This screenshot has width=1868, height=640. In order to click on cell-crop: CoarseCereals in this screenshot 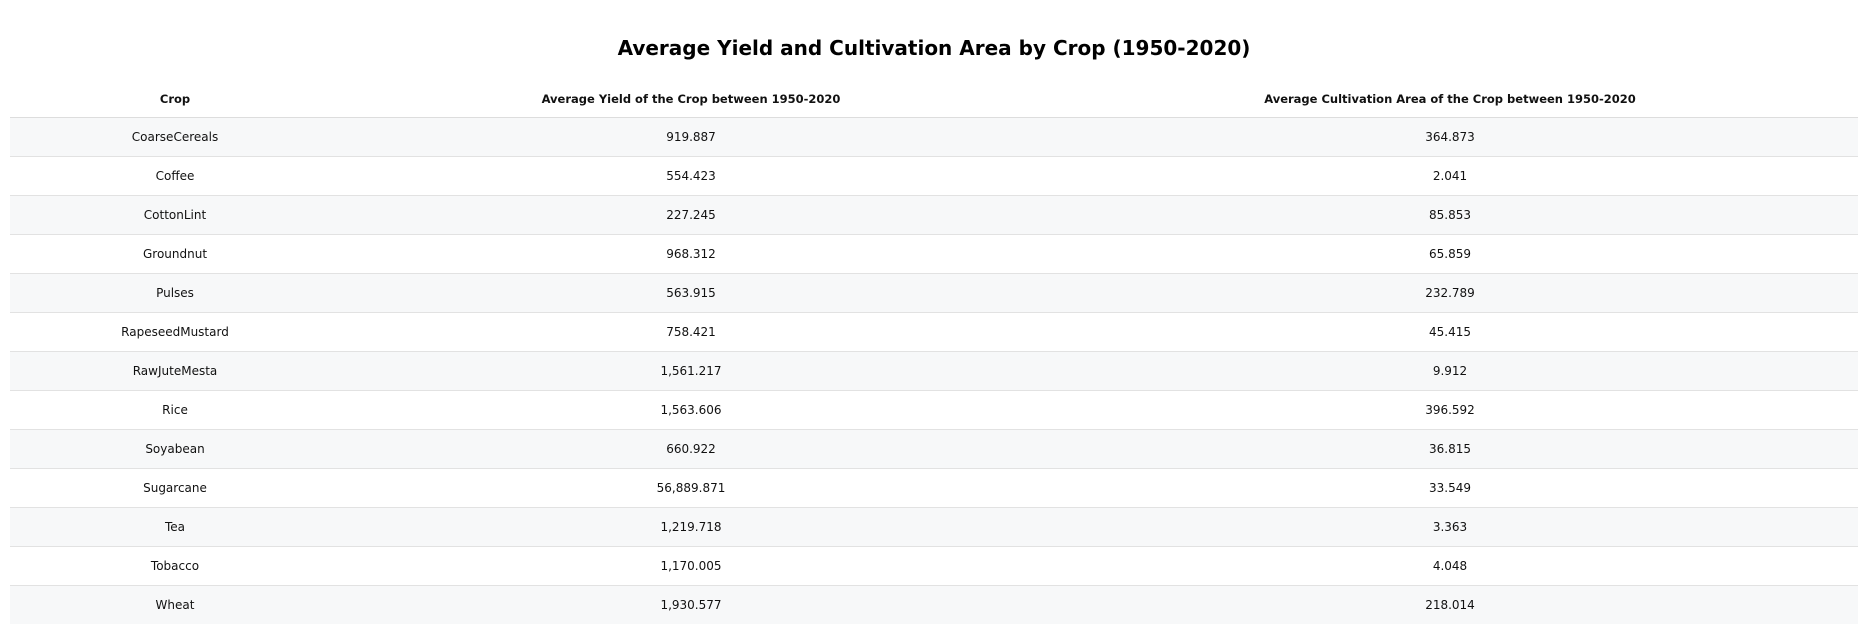, I will do `click(175, 137)`.